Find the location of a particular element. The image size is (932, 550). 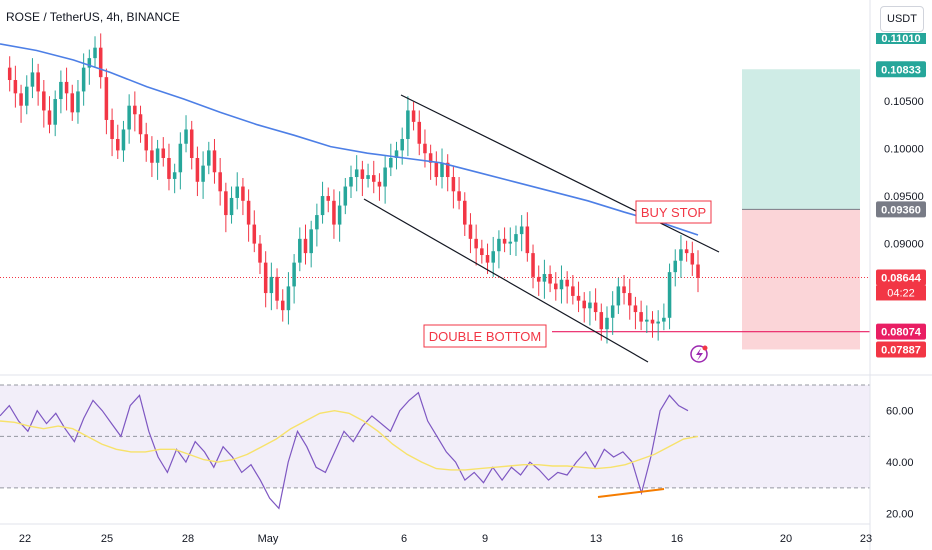

top-price-badge: 0.11010 is located at coordinates (901, 39).